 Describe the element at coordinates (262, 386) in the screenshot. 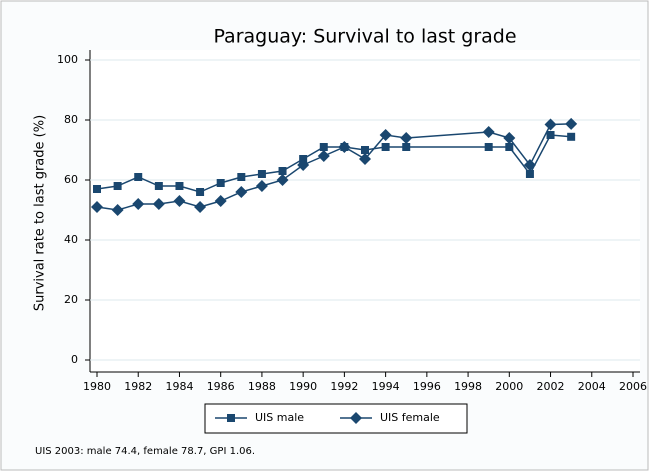

I see `x-tick-label: 1988` at that location.